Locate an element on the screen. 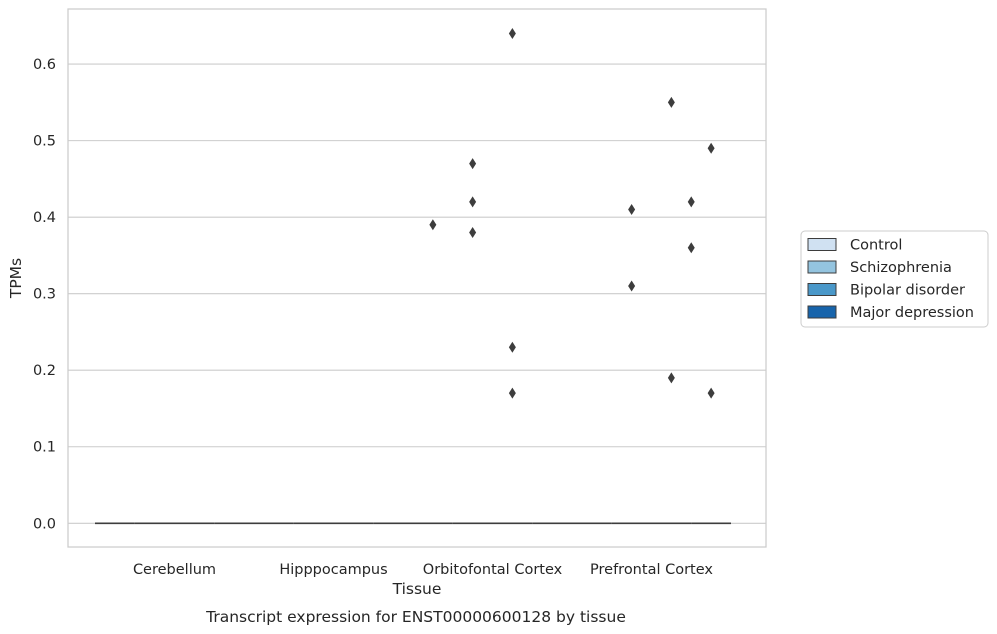 The image size is (997, 634). x-tick-label: Cerebellum is located at coordinates (174, 570).